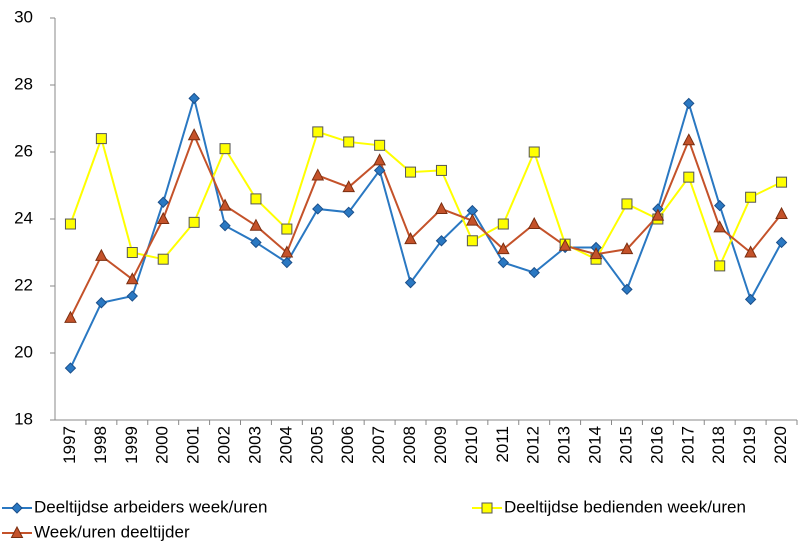  Describe the element at coordinates (224, 445) in the screenshot. I see `x-tick-label: 2002` at that location.